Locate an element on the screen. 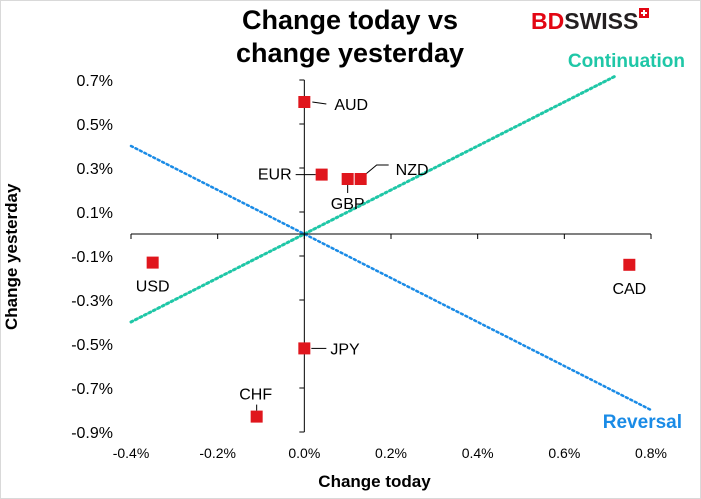  point-label-eur: EUR is located at coordinates (275, 175).